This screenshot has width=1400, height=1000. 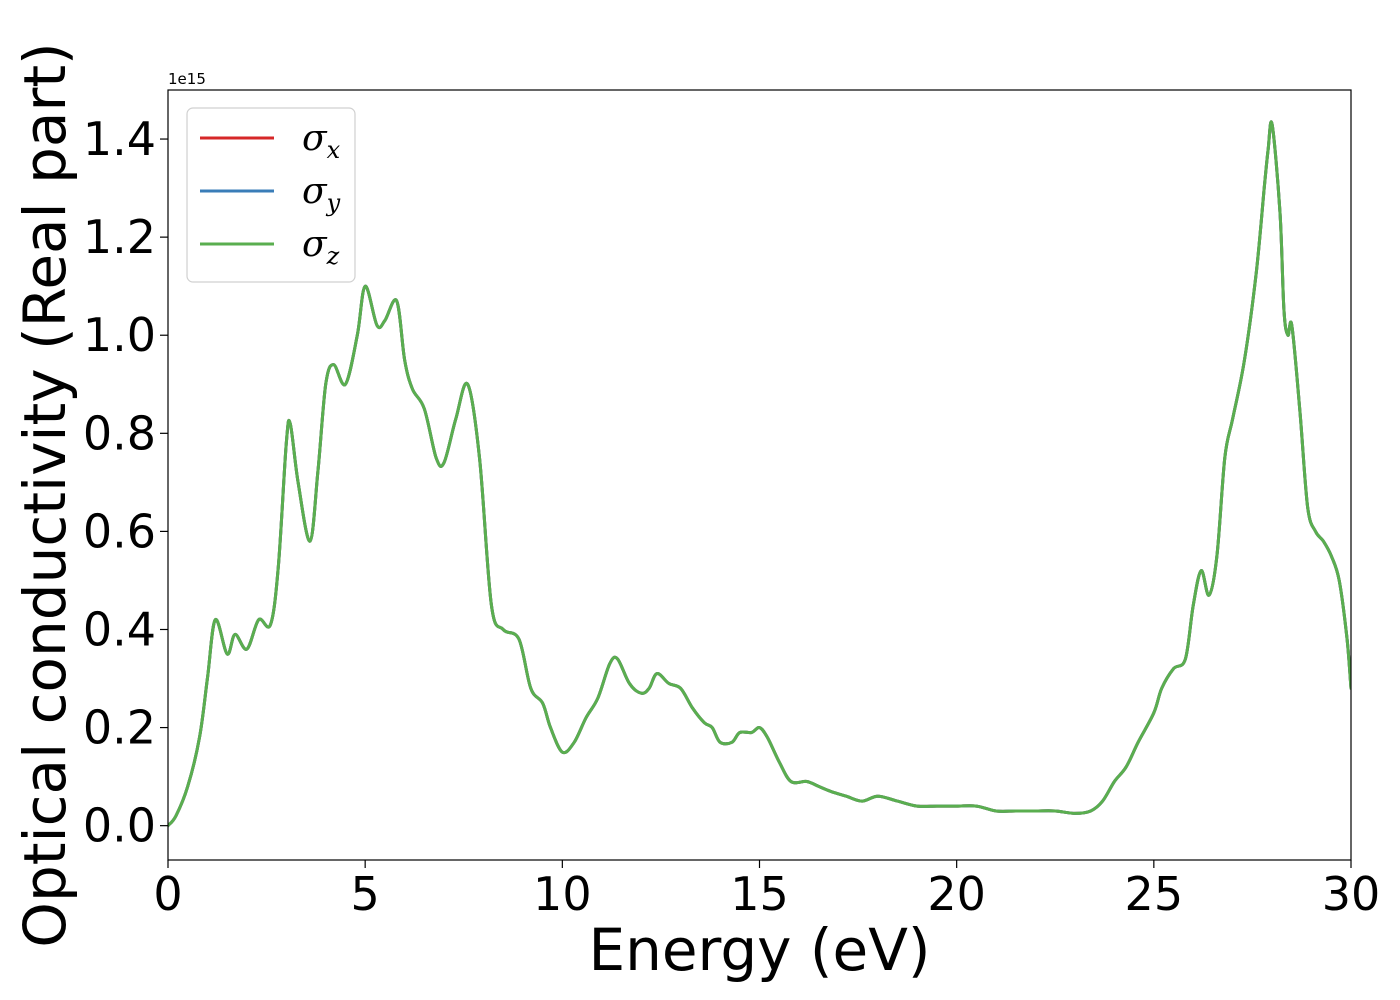 I want to click on legend-label-1: σx, so click(x=321, y=141).